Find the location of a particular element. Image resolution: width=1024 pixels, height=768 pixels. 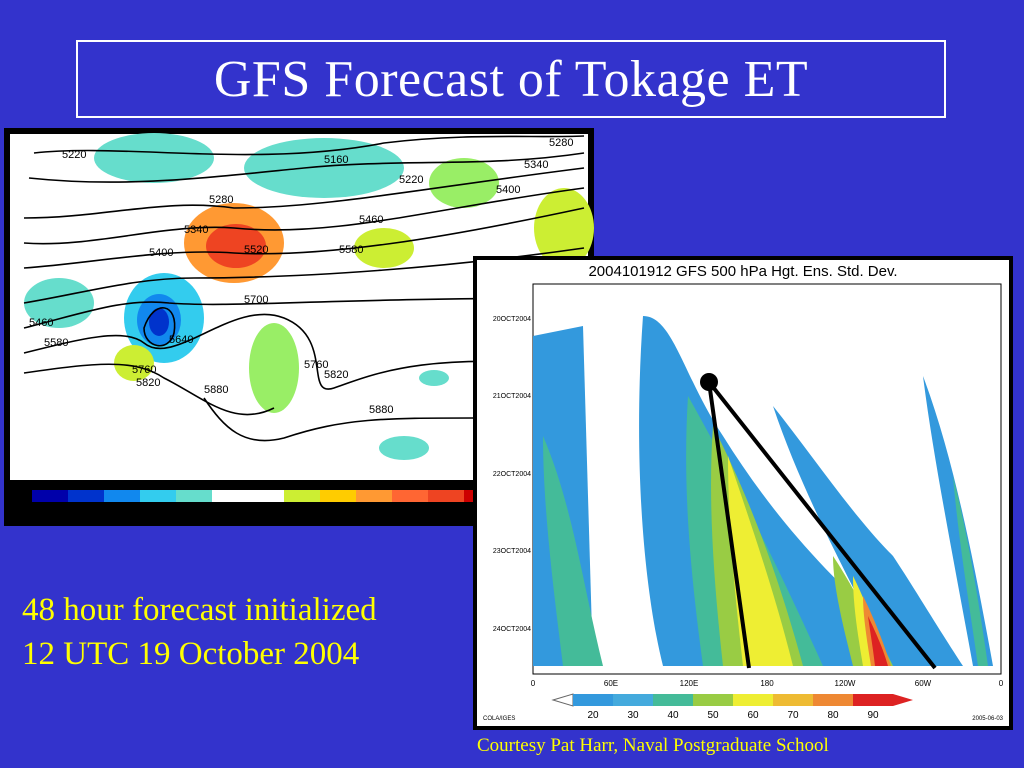

svg-text: 22OCT2004 is located at coordinates (512, 474).